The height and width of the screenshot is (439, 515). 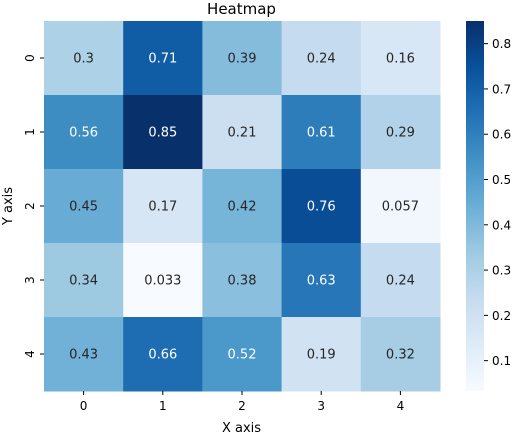 What do you see at coordinates (241, 9) in the screenshot?
I see `chart-title: Heatmap` at bounding box center [241, 9].